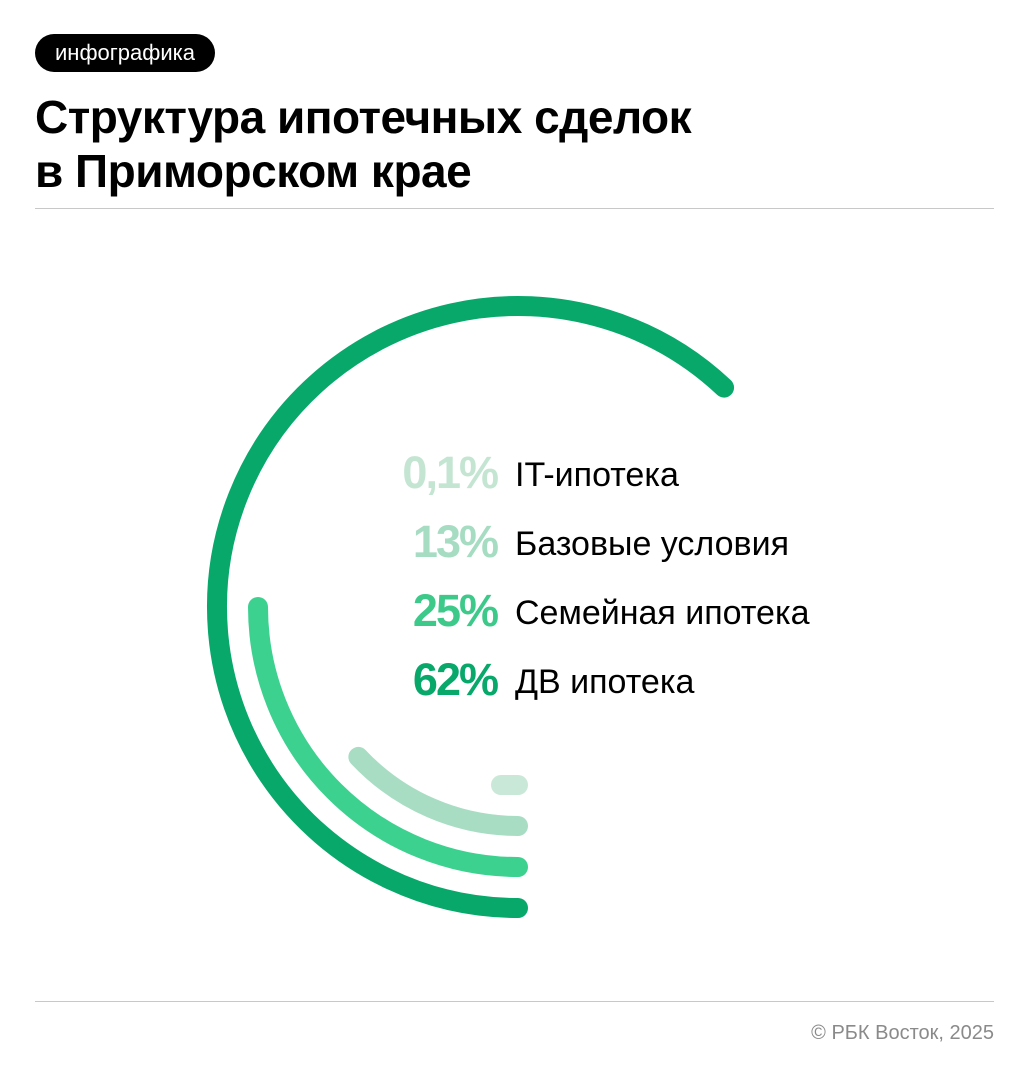  I want to click on copyright-credit: © РБК Восток, 2025, so click(902, 1033).